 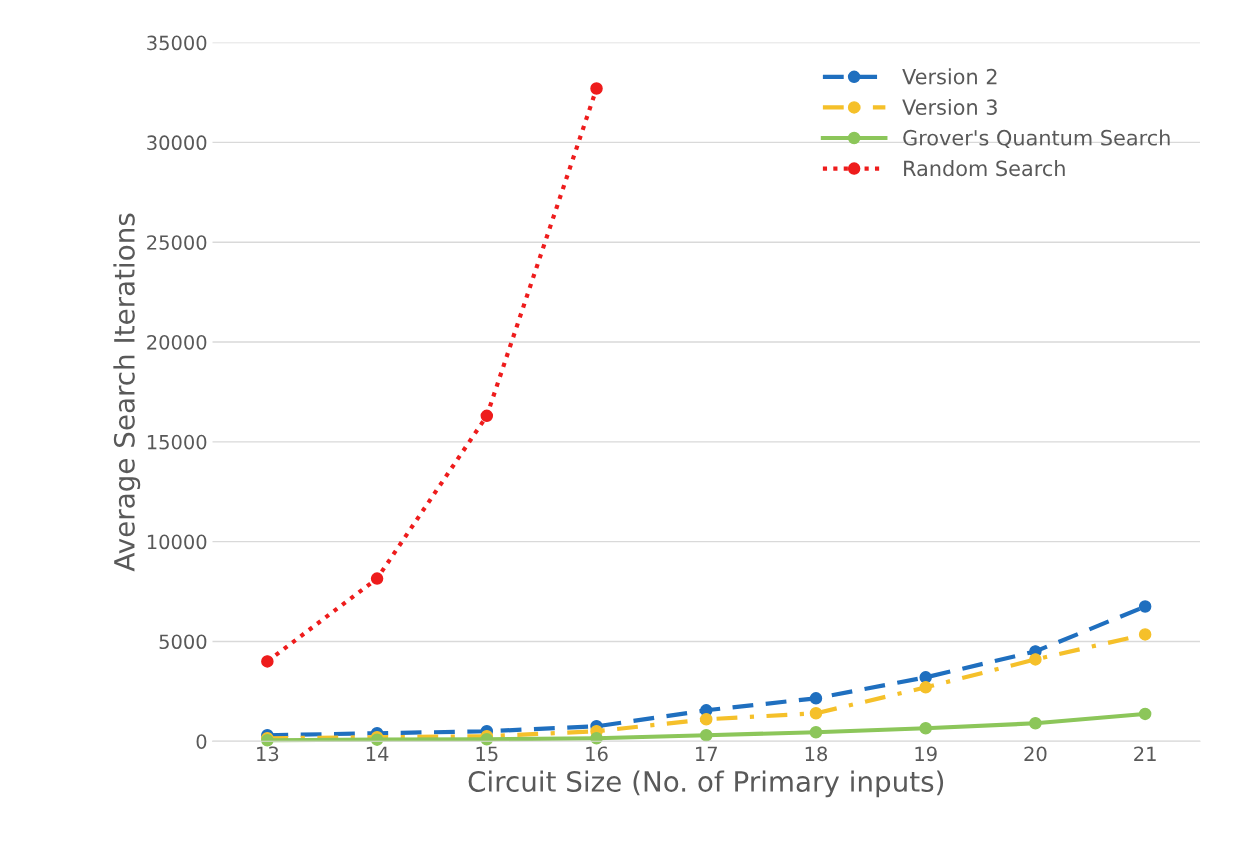 I want to click on x-tick-label: 18, so click(x=816, y=754).